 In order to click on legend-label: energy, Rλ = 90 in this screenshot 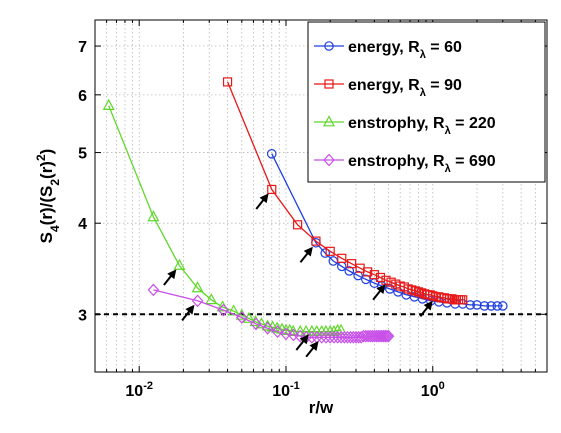, I will do `click(405, 88)`.